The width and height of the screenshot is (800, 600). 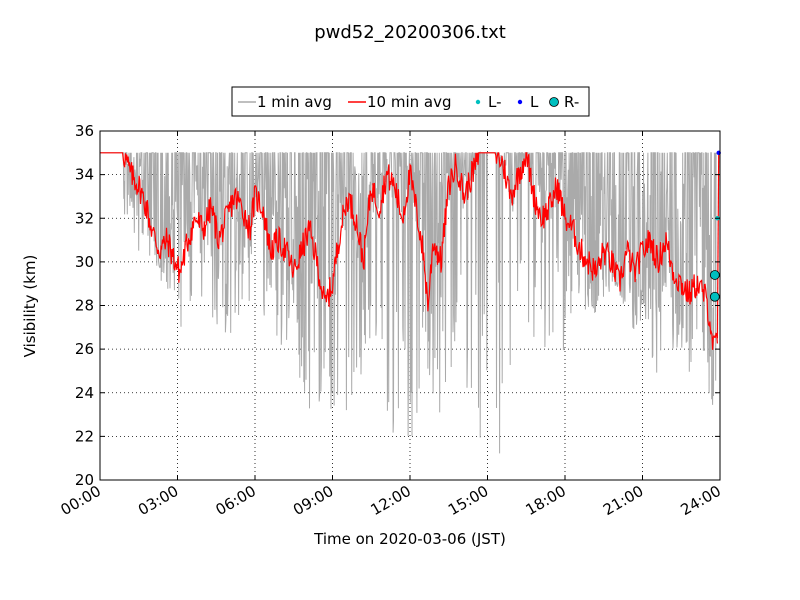 I want to click on y-tick-label: 32, so click(x=84, y=218).